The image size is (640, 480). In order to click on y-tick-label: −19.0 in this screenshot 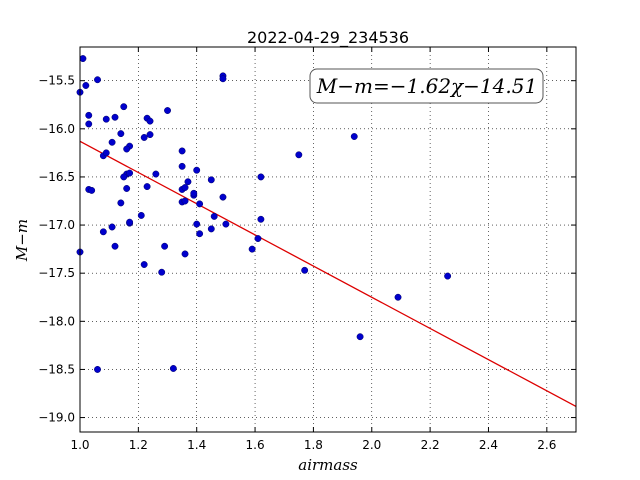, I will do `click(56, 418)`.